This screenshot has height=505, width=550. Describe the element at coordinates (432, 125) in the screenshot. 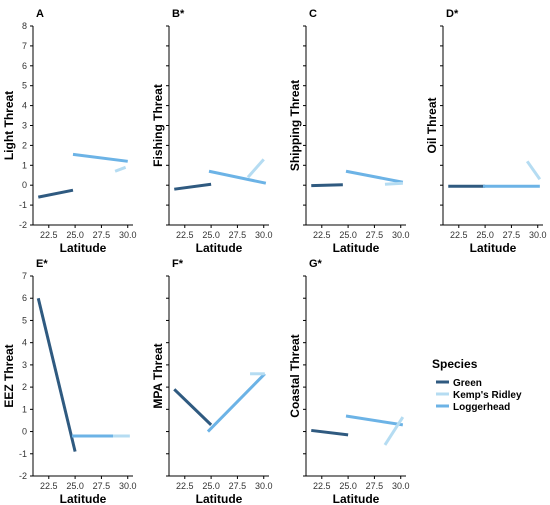

I see `y-axis-title: Oil Threat` at that location.